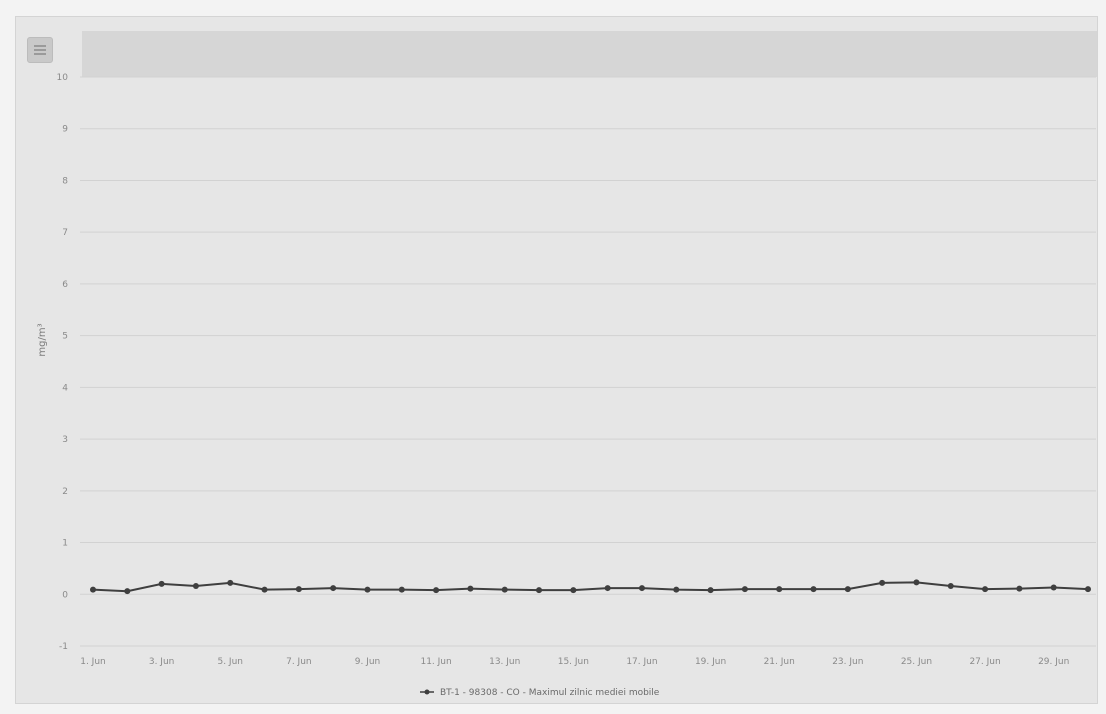 This screenshot has width=1106, height=714. What do you see at coordinates (847, 662) in the screenshot?
I see `x-tick-label: 23. Jun` at bounding box center [847, 662].